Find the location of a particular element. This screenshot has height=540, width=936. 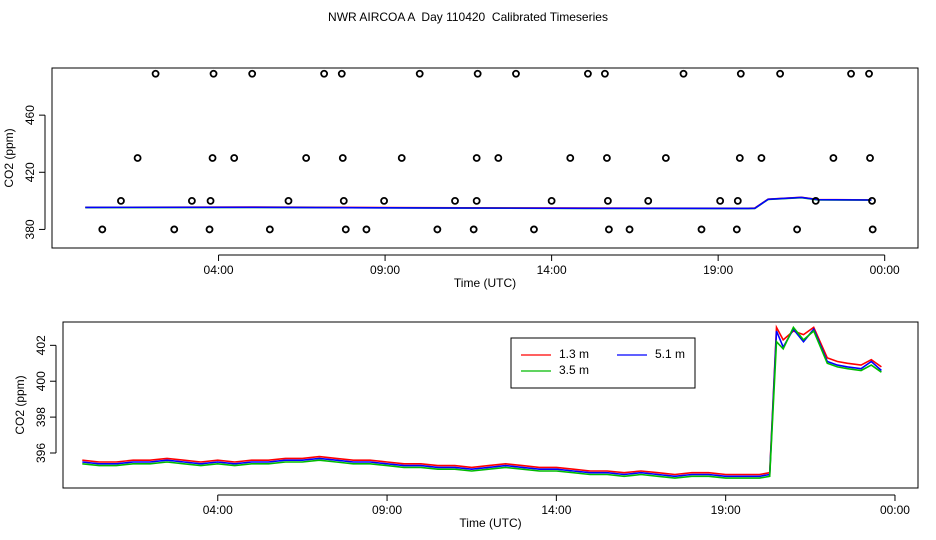

y-tick-label: 398 is located at coordinates (41, 417).